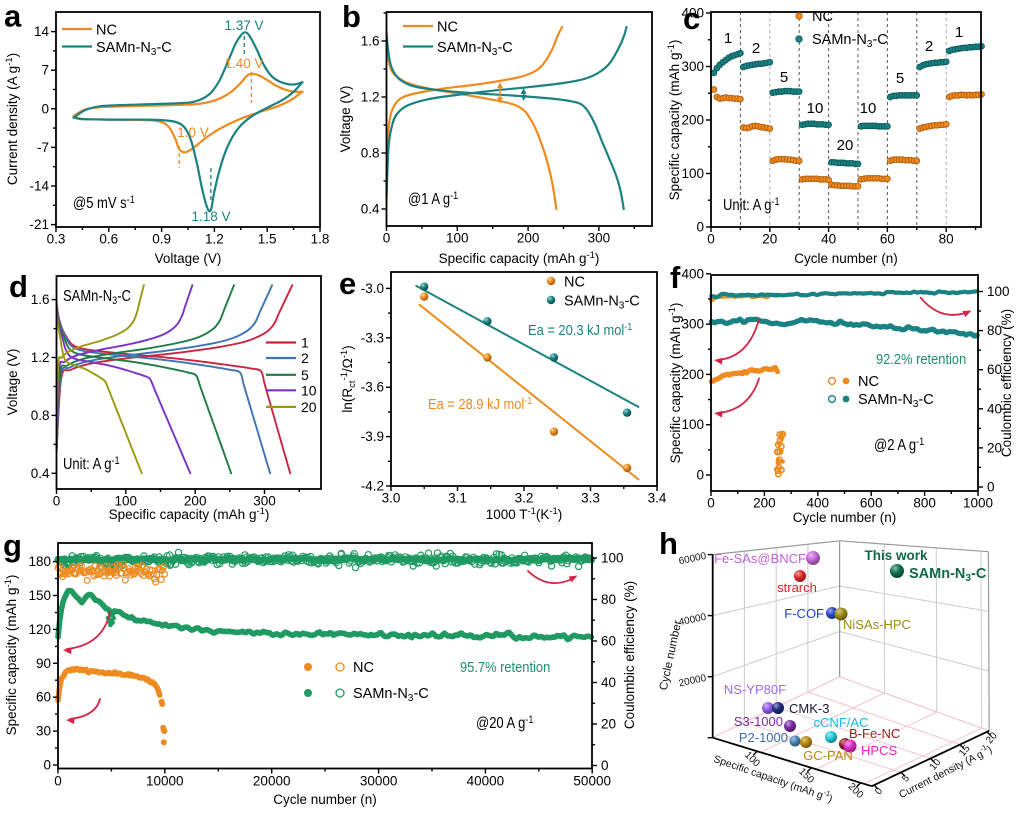 This screenshot has width=1023, height=820. What do you see at coordinates (946, 239) in the screenshot?
I see `svg-text: 80` at bounding box center [946, 239].